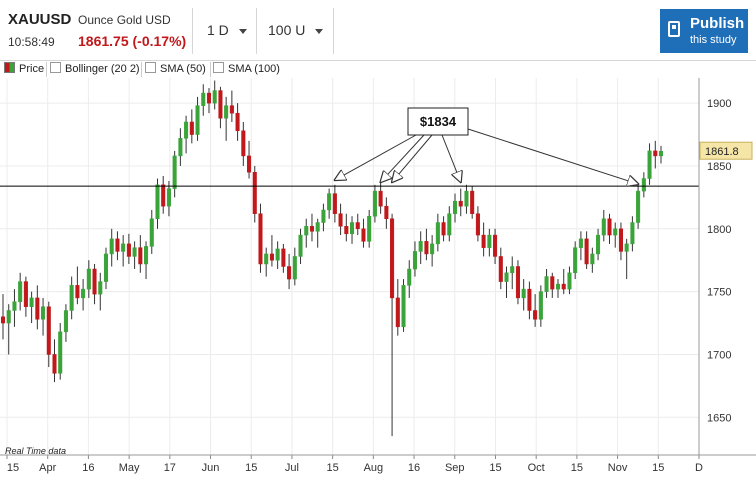 The height and width of the screenshot is (483, 756). What do you see at coordinates (719, 355) in the screenshot?
I see `y-tick-label: 1700` at bounding box center [719, 355].